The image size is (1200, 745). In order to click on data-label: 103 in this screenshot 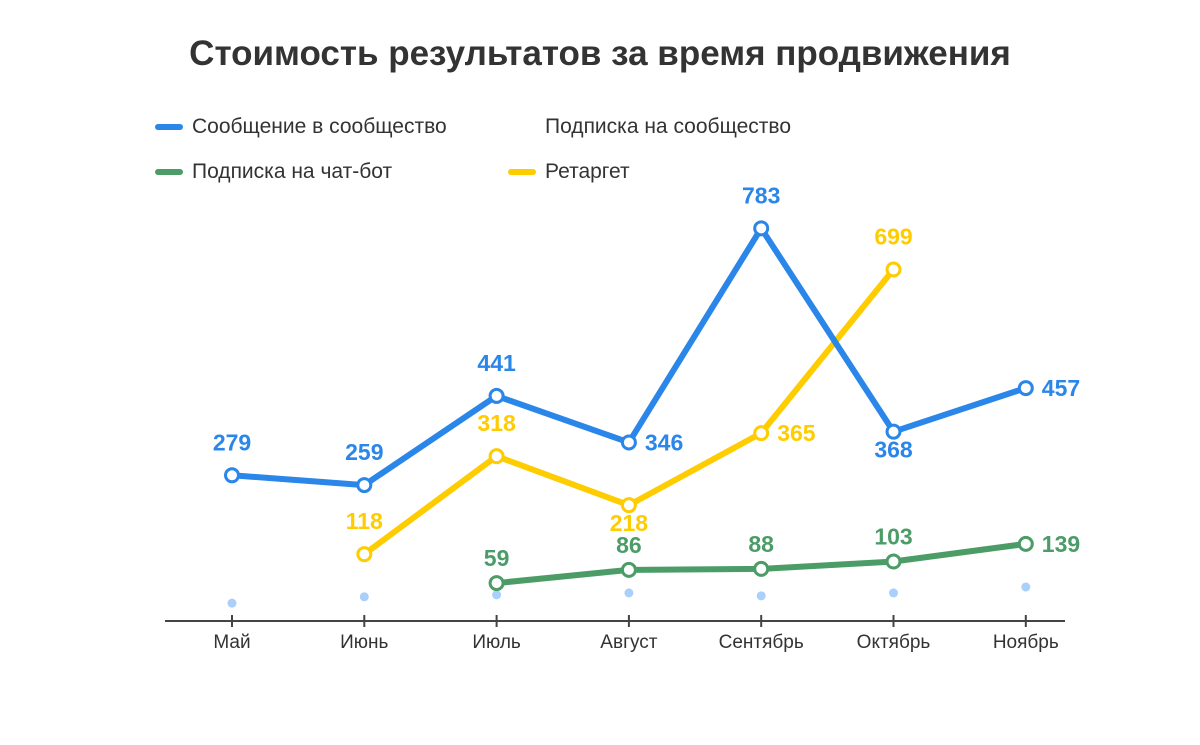, I will do `click(893, 537)`.